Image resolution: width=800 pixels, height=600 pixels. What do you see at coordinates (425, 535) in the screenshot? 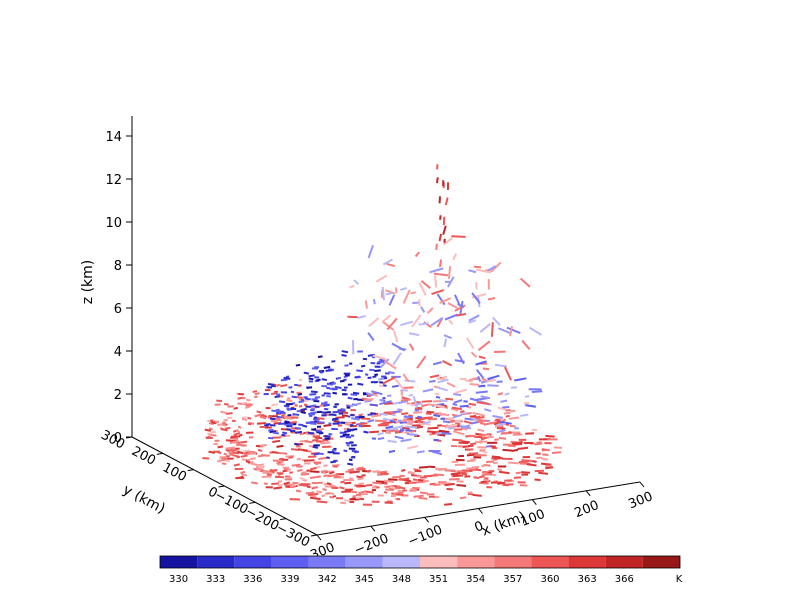
I see `x-tick-label: −100` at bounding box center [425, 535].